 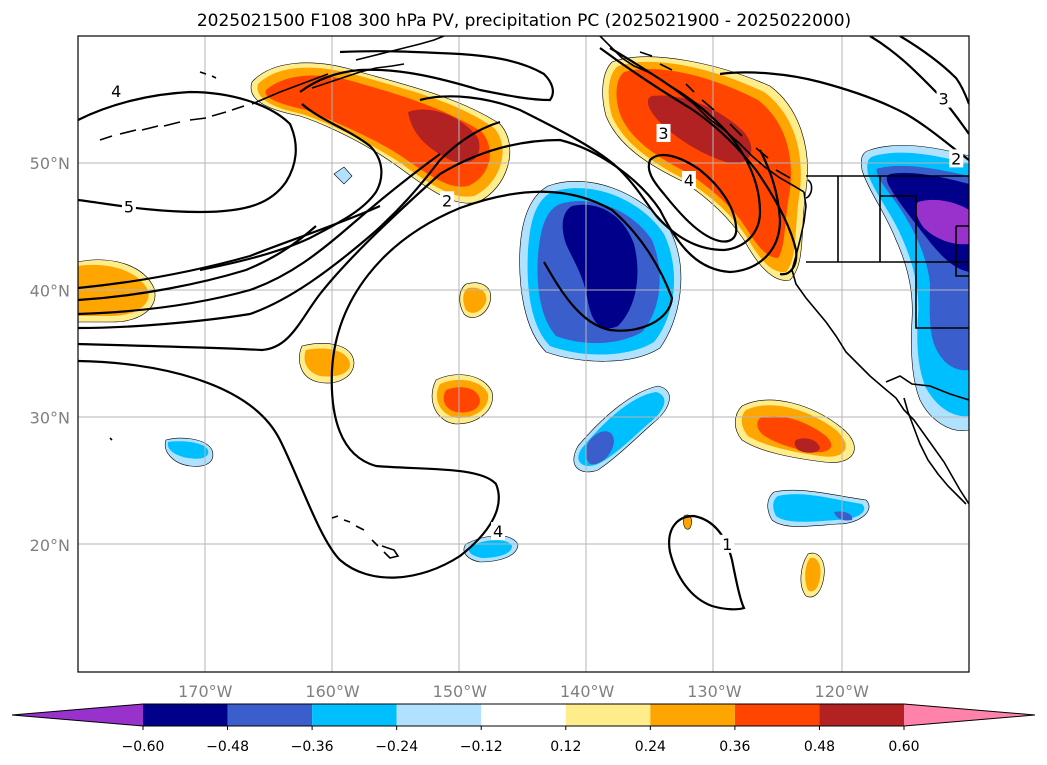 What do you see at coordinates (50, 163) in the screenshot?
I see `lat-tick-label: 50°N` at bounding box center [50, 163].